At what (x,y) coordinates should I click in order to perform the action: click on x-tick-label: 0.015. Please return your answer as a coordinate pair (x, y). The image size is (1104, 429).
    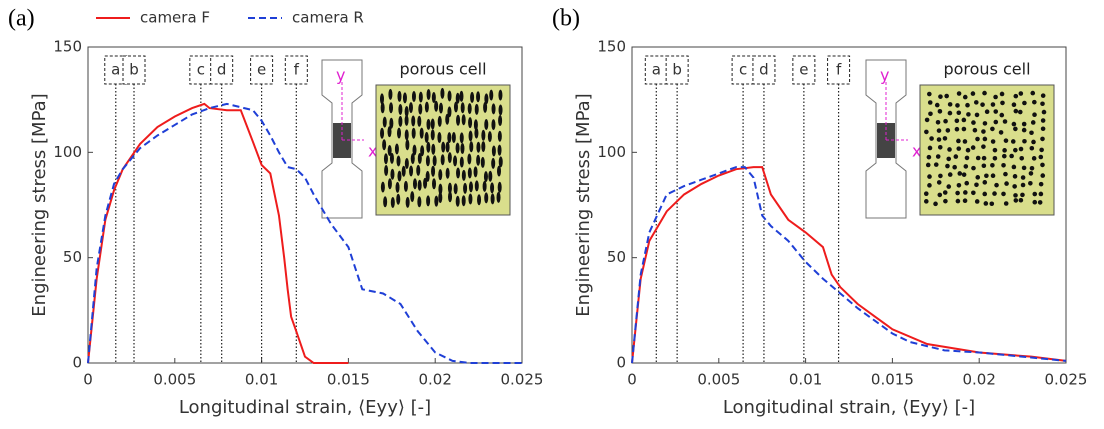
    Looking at the image, I should click on (892, 380).